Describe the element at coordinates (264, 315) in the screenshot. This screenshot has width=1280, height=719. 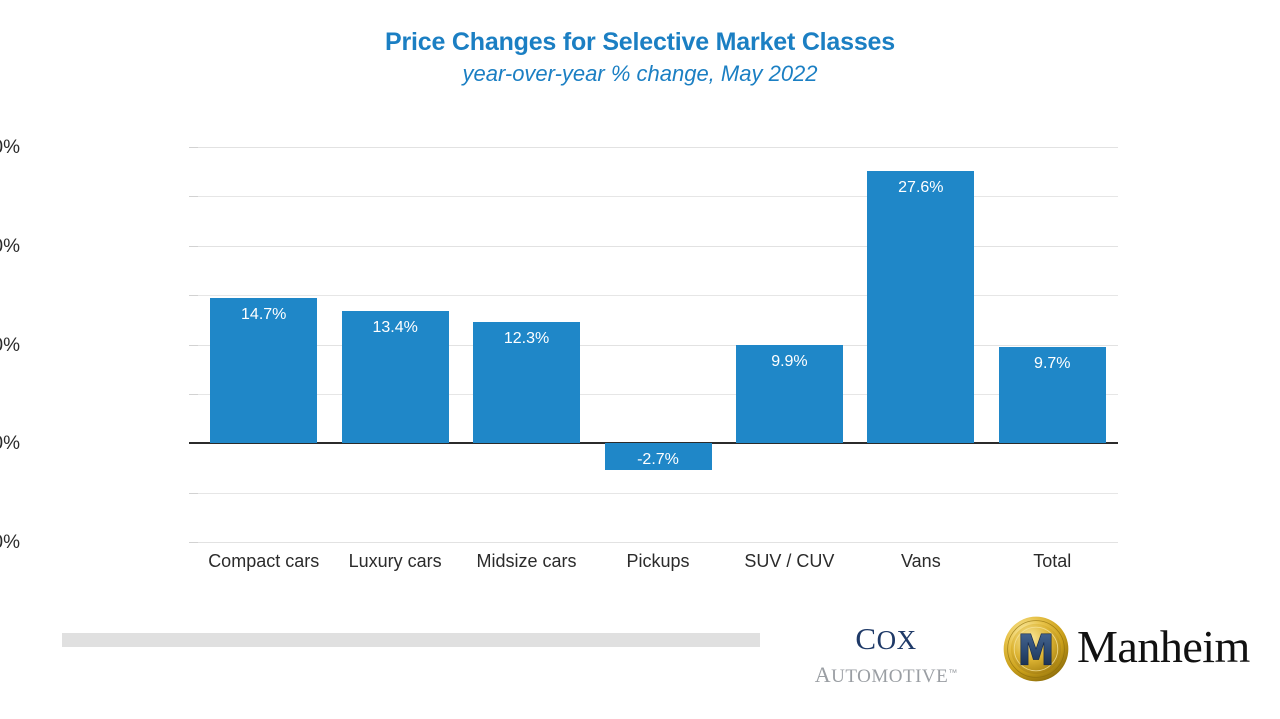
I see `bar-value-label: 14.7%` at that location.